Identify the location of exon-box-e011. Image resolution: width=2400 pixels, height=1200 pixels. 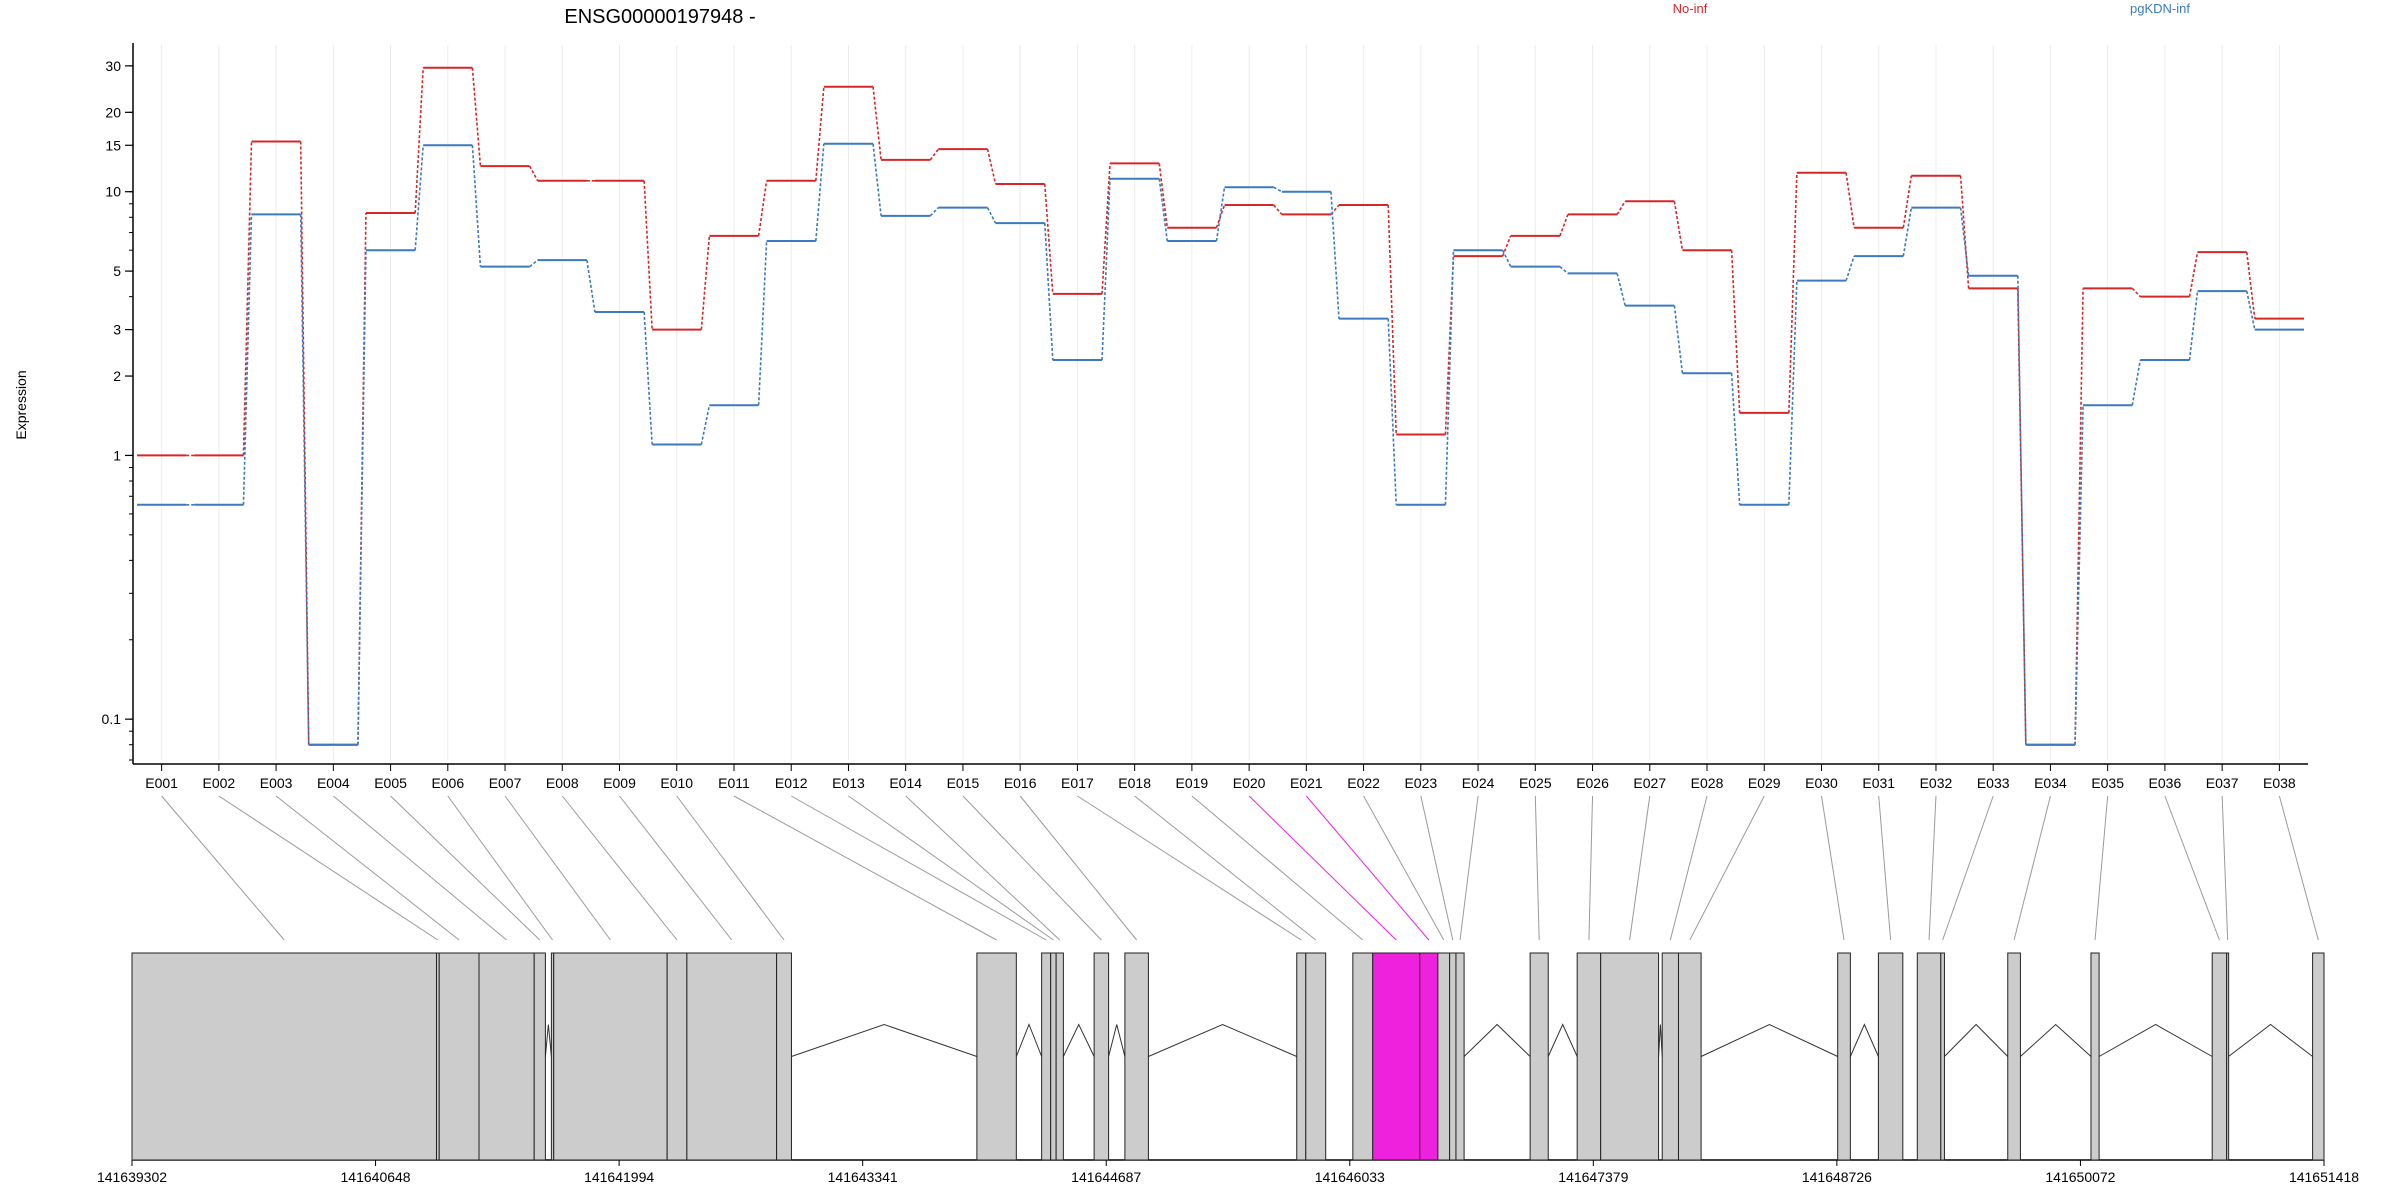
(996, 1056).